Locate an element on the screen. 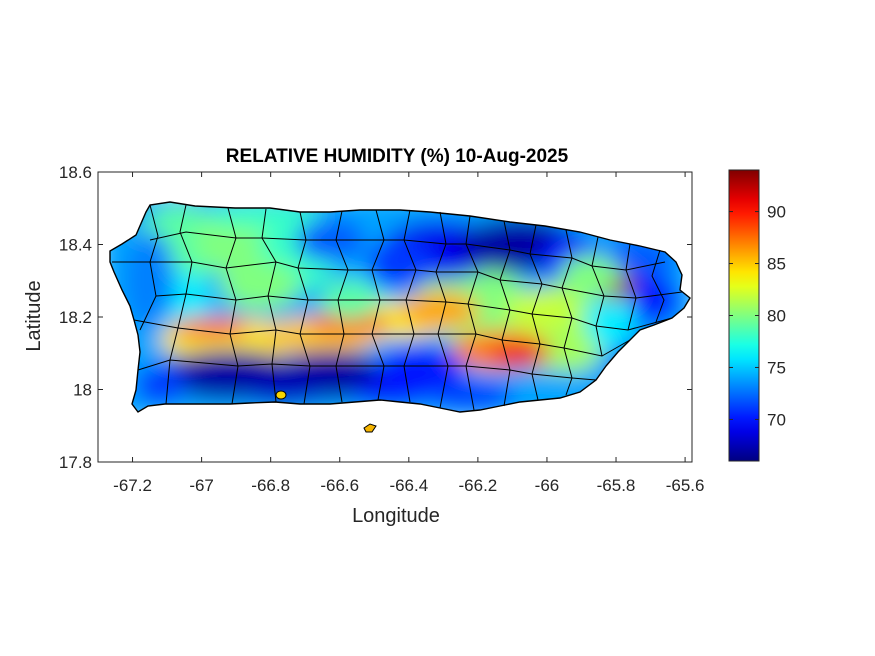  y-axis-label: Latitude is located at coordinates (34, 315).